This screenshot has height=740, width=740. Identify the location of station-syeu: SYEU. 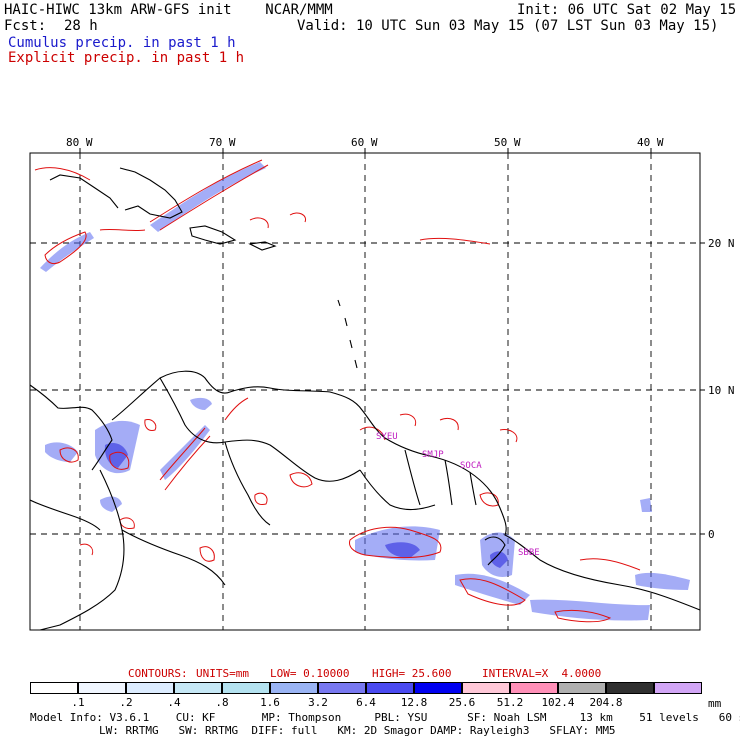
(387, 437).